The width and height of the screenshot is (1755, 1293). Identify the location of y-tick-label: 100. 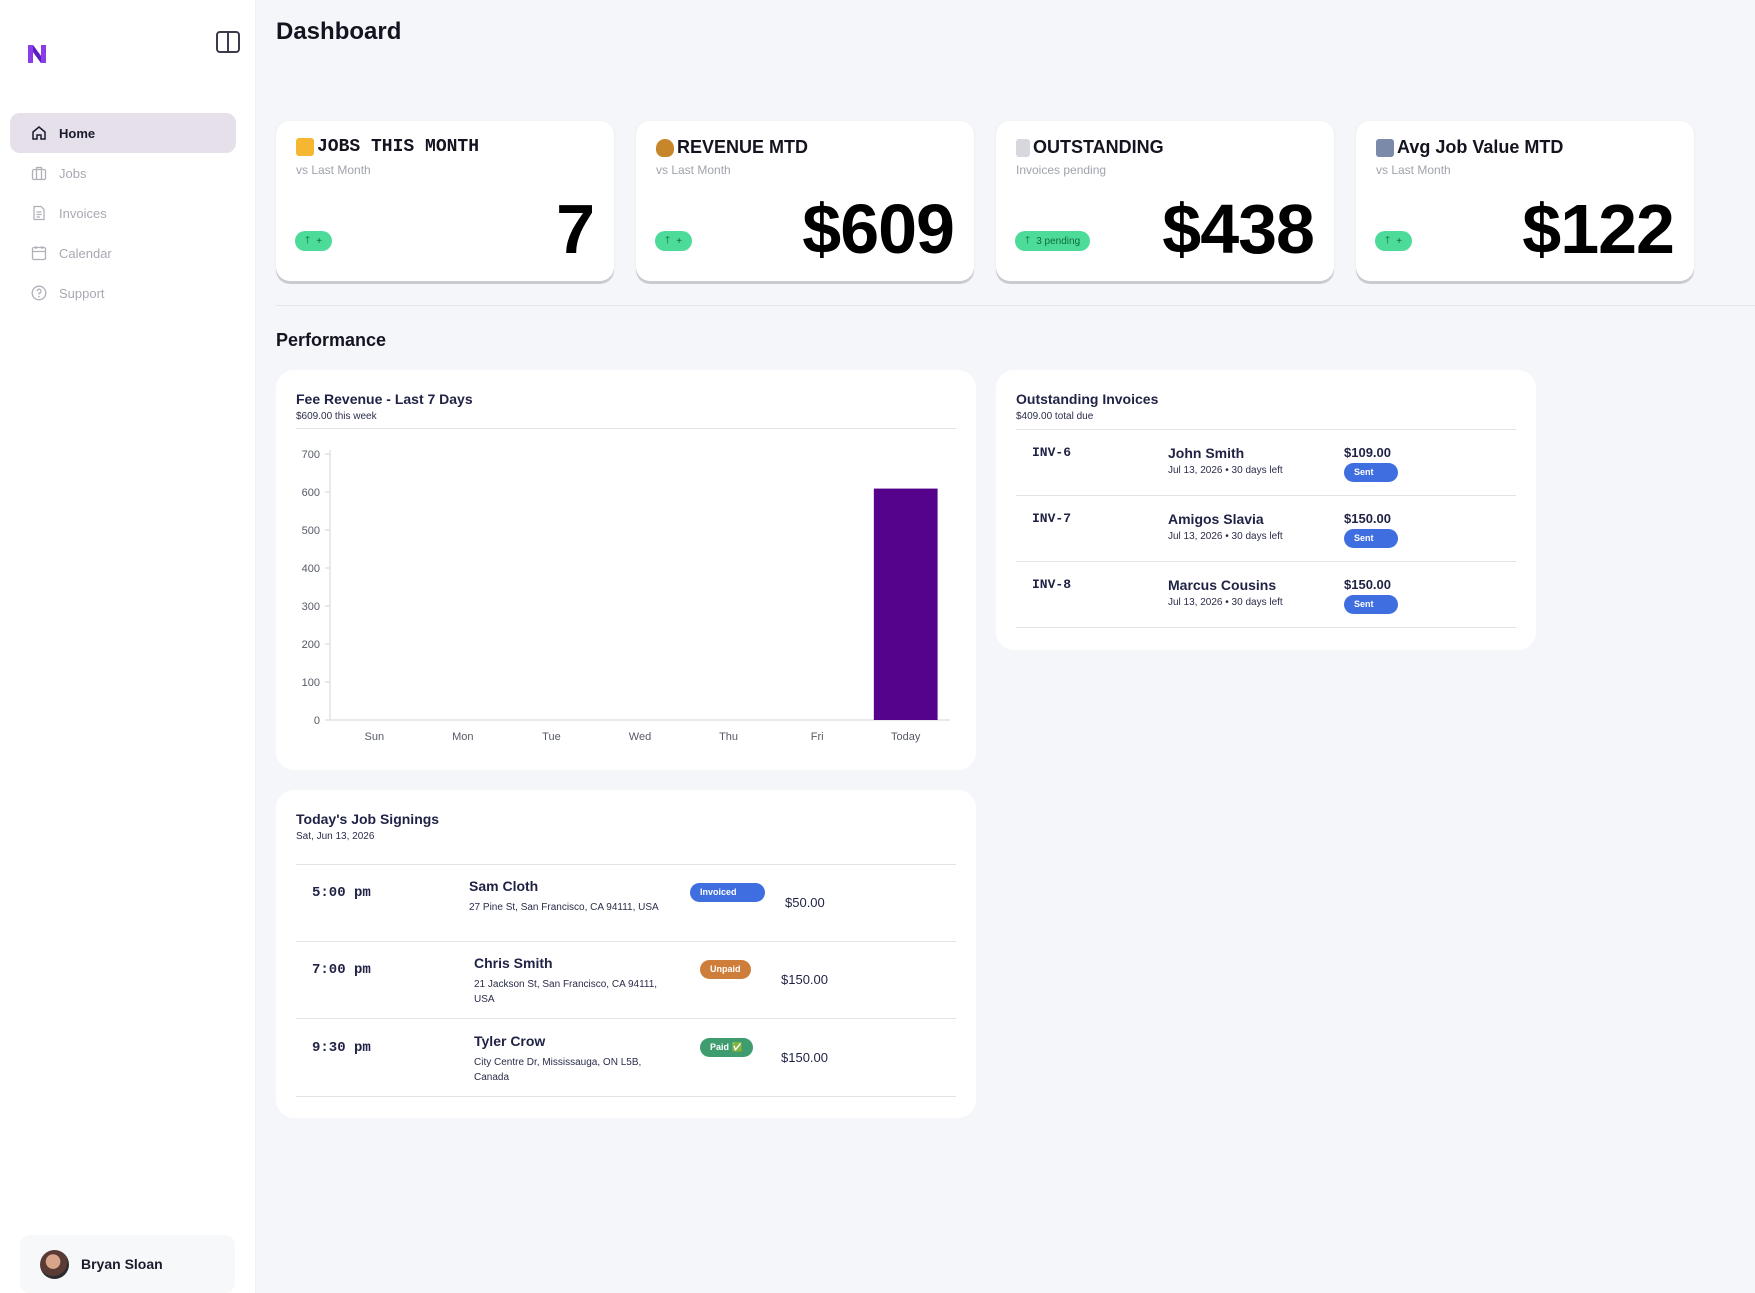
(311, 683).